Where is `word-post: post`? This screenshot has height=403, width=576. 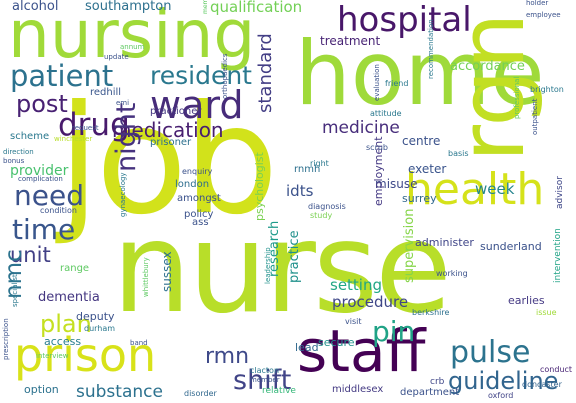
word-post: post is located at coordinates (42, 104).